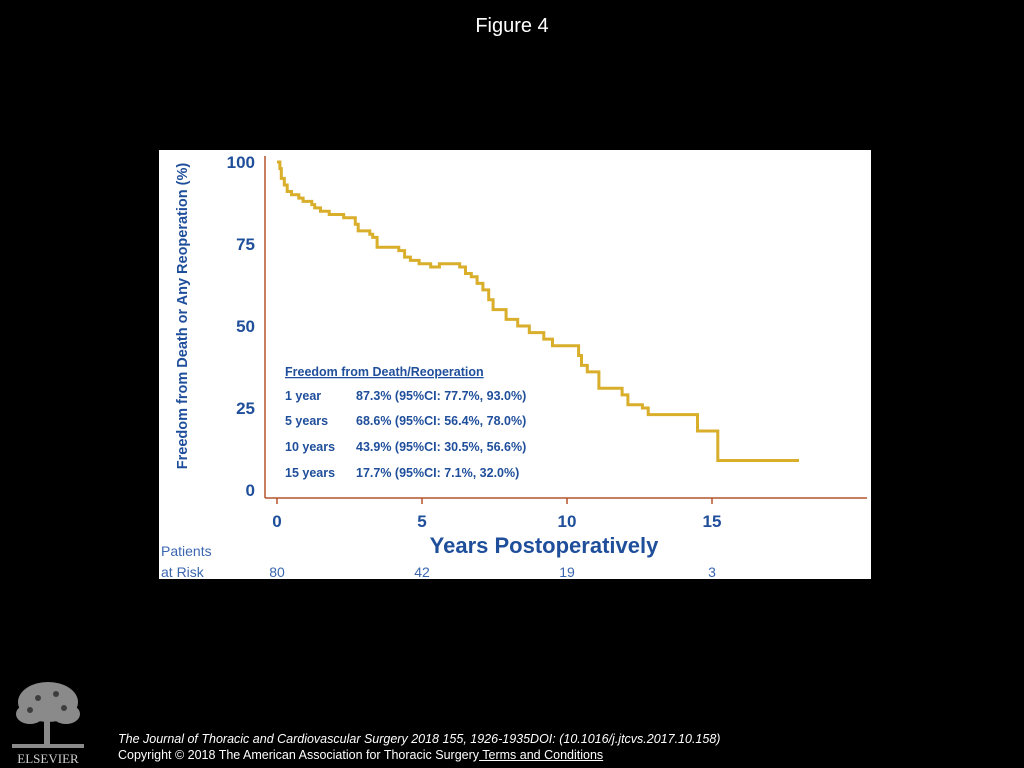  I want to click on estimate-row-2-label: 5 years, so click(306, 421).